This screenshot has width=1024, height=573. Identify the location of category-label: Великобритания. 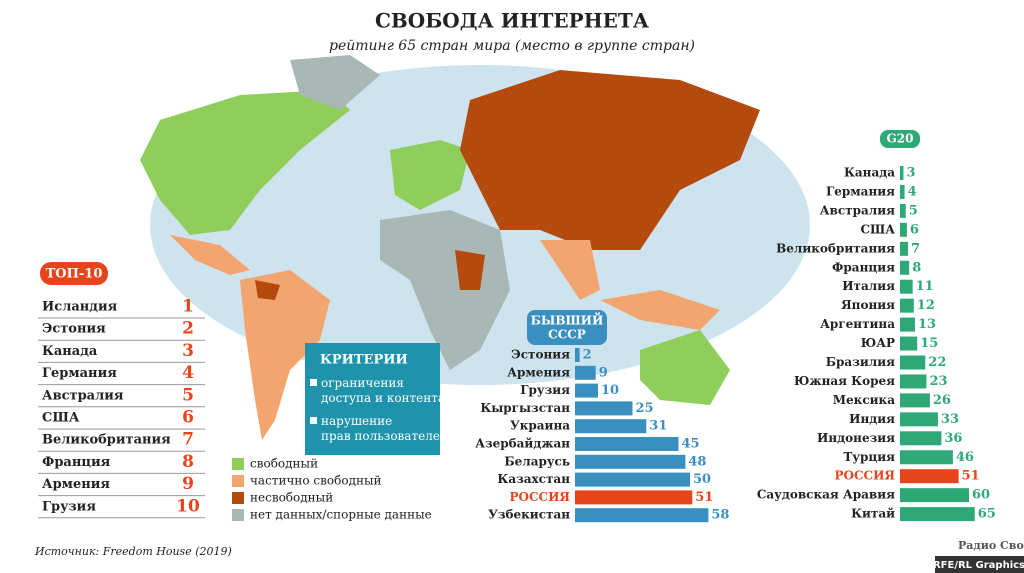
(835, 248).